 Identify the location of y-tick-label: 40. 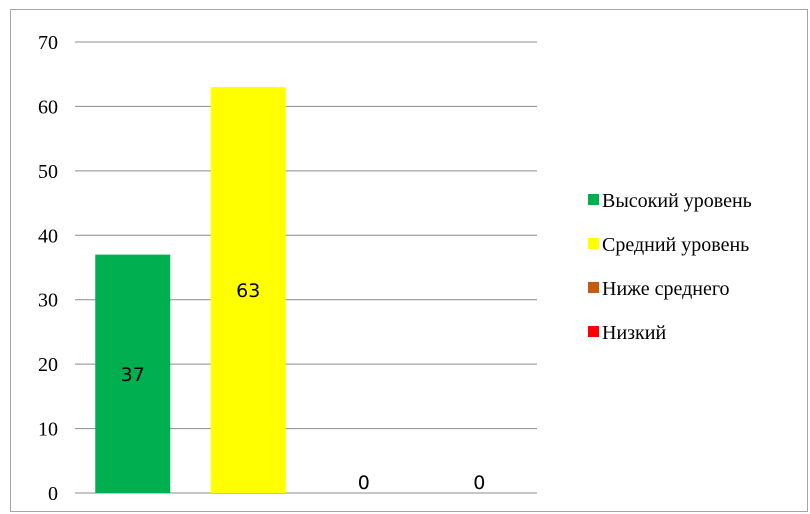
(48, 236).